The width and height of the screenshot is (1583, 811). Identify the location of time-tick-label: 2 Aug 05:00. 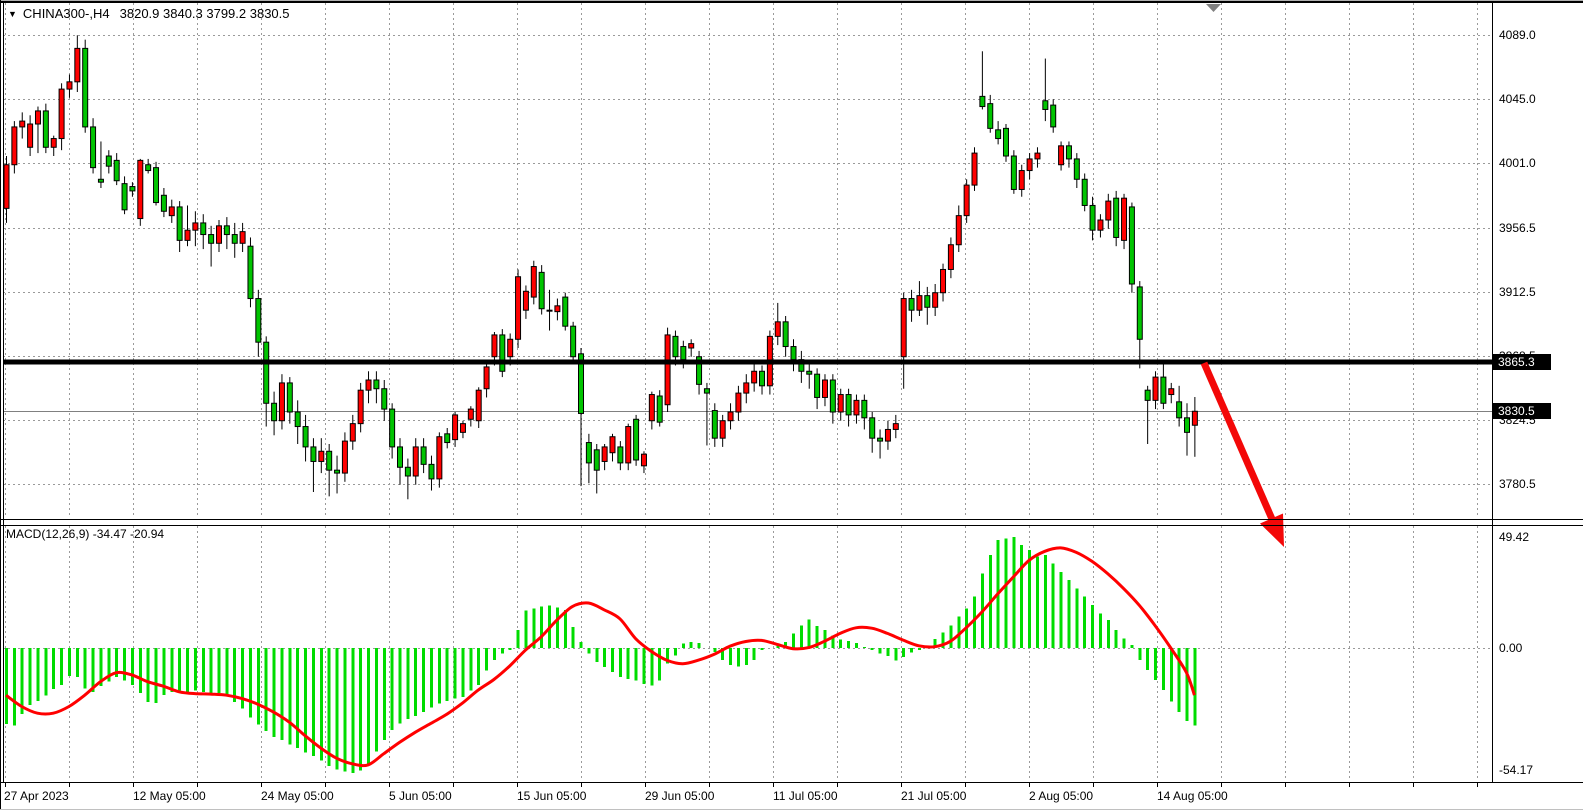
(1061, 796).